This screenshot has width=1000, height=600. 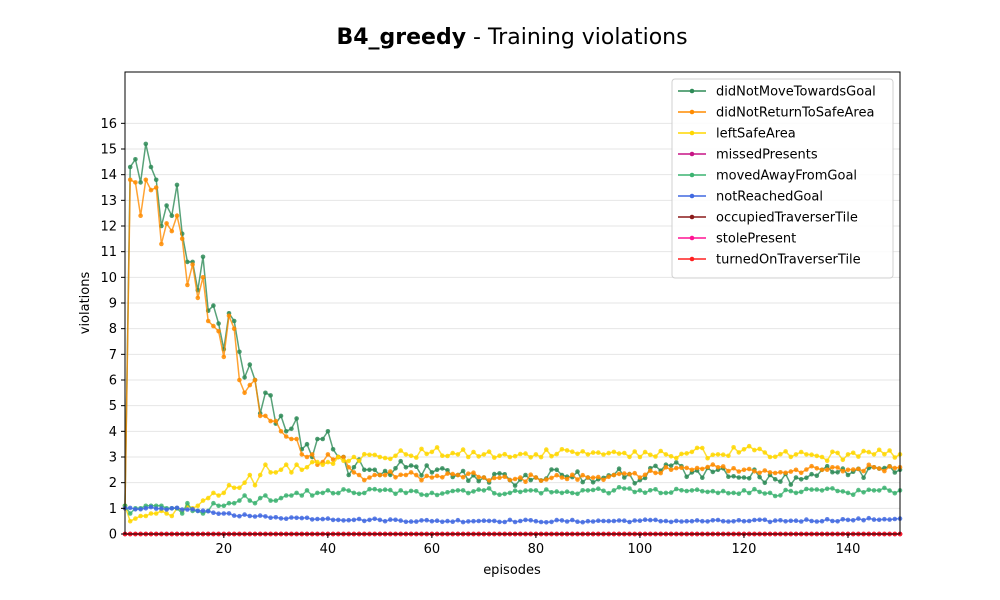 What do you see at coordinates (113, 483) in the screenshot?
I see `y-tick-label: 2` at bounding box center [113, 483].